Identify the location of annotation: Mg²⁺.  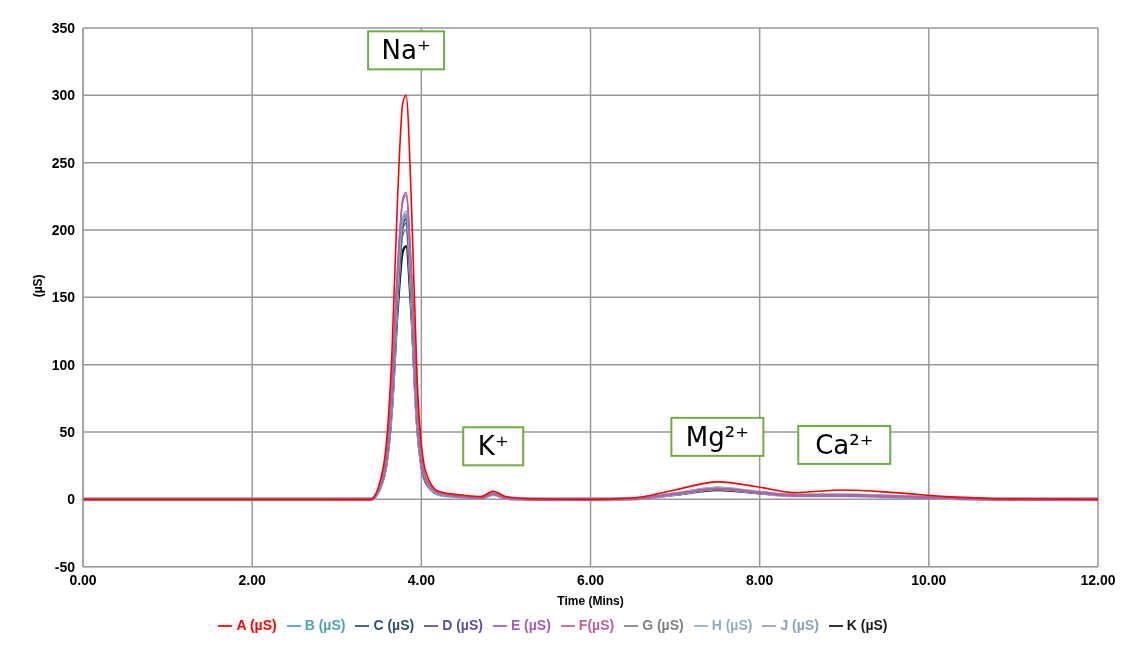
(717, 436).